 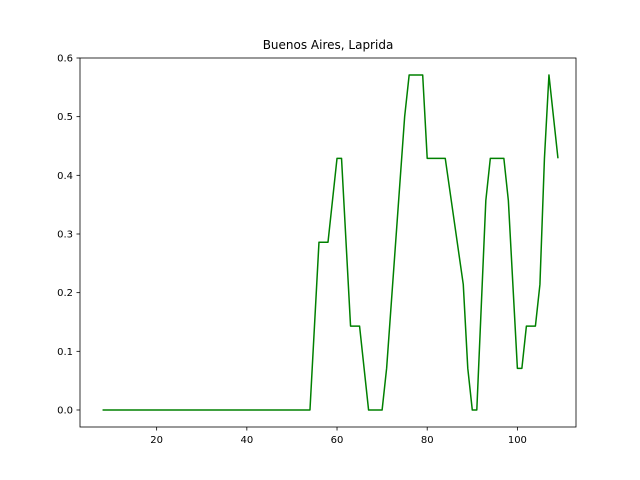 I want to click on y-tick-label: 0.0, so click(x=65, y=410).